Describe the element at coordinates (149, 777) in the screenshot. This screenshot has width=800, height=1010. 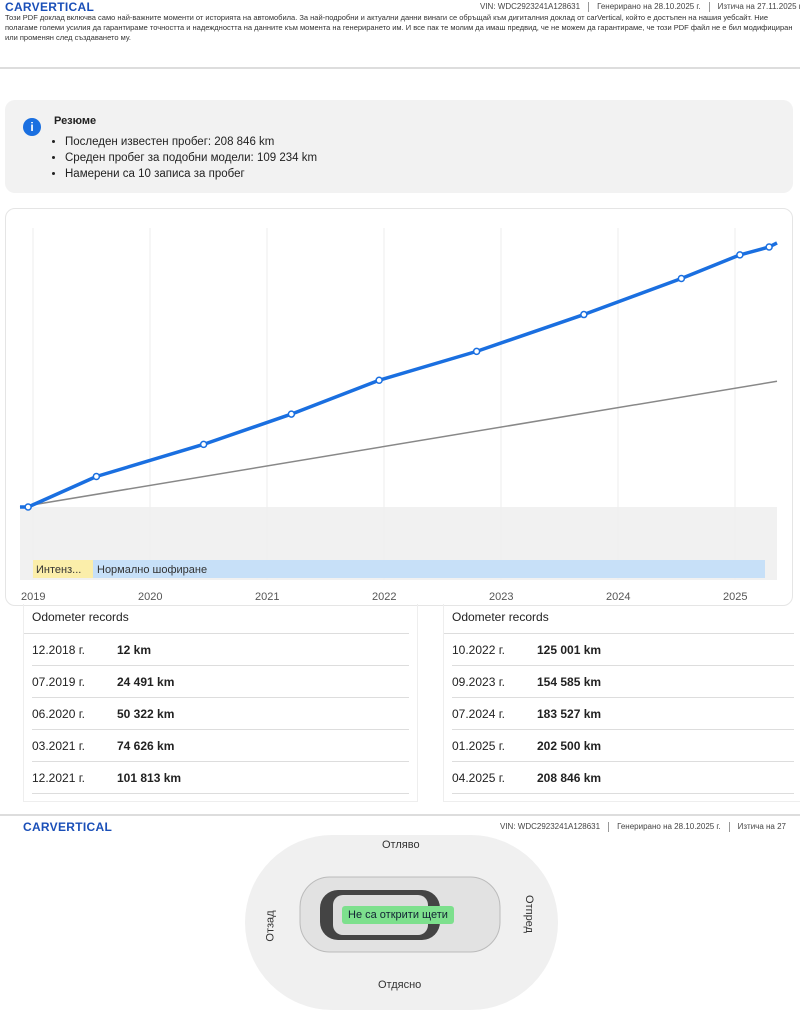
I see `record-mileage: 101 813 km` at that location.